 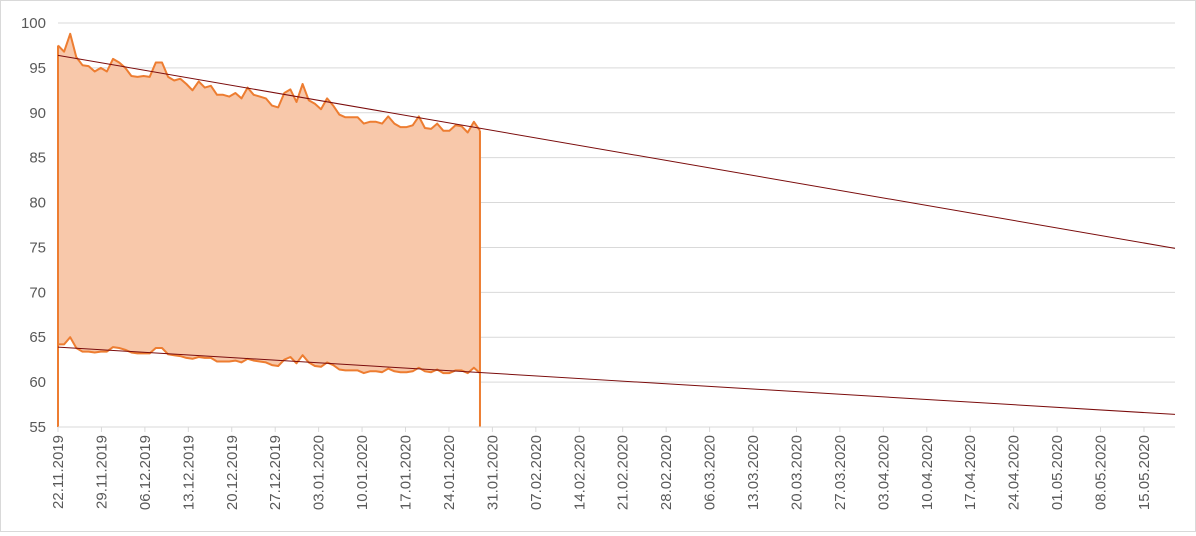 I want to click on x-tick-label: 20.12.2019, so click(x=232, y=472).